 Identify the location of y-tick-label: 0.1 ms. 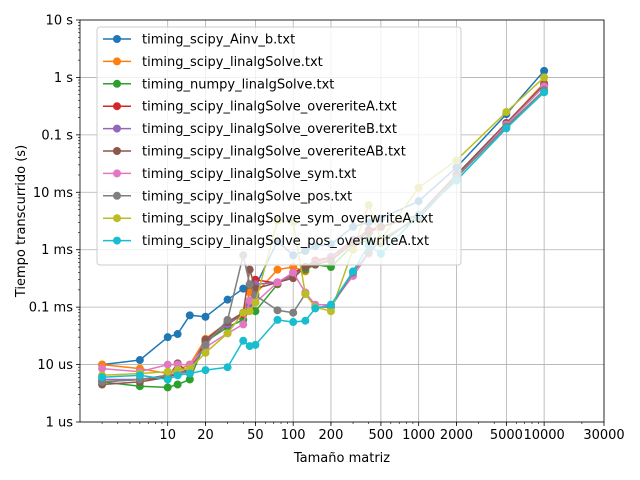
(51, 308).